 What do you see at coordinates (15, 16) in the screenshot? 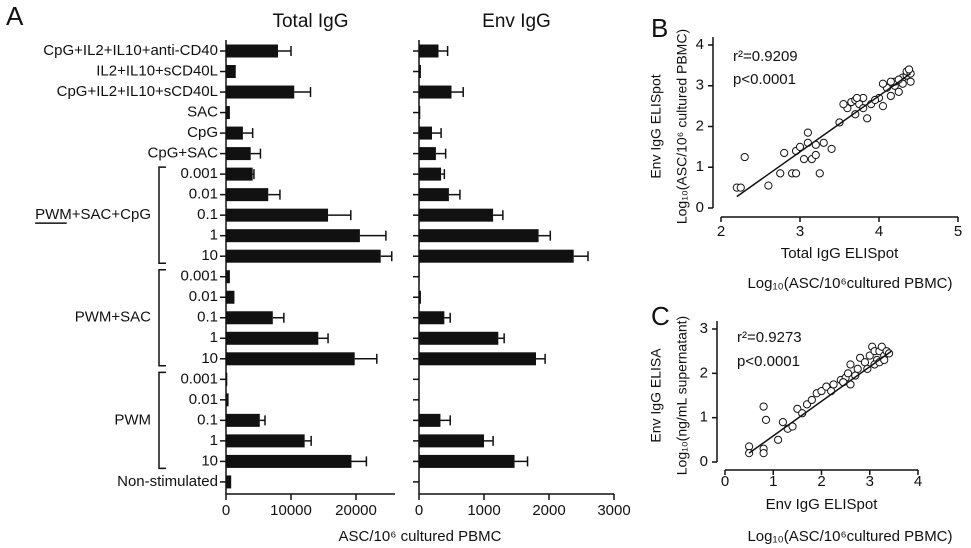
I see `panel-letter: A` at bounding box center [15, 16].